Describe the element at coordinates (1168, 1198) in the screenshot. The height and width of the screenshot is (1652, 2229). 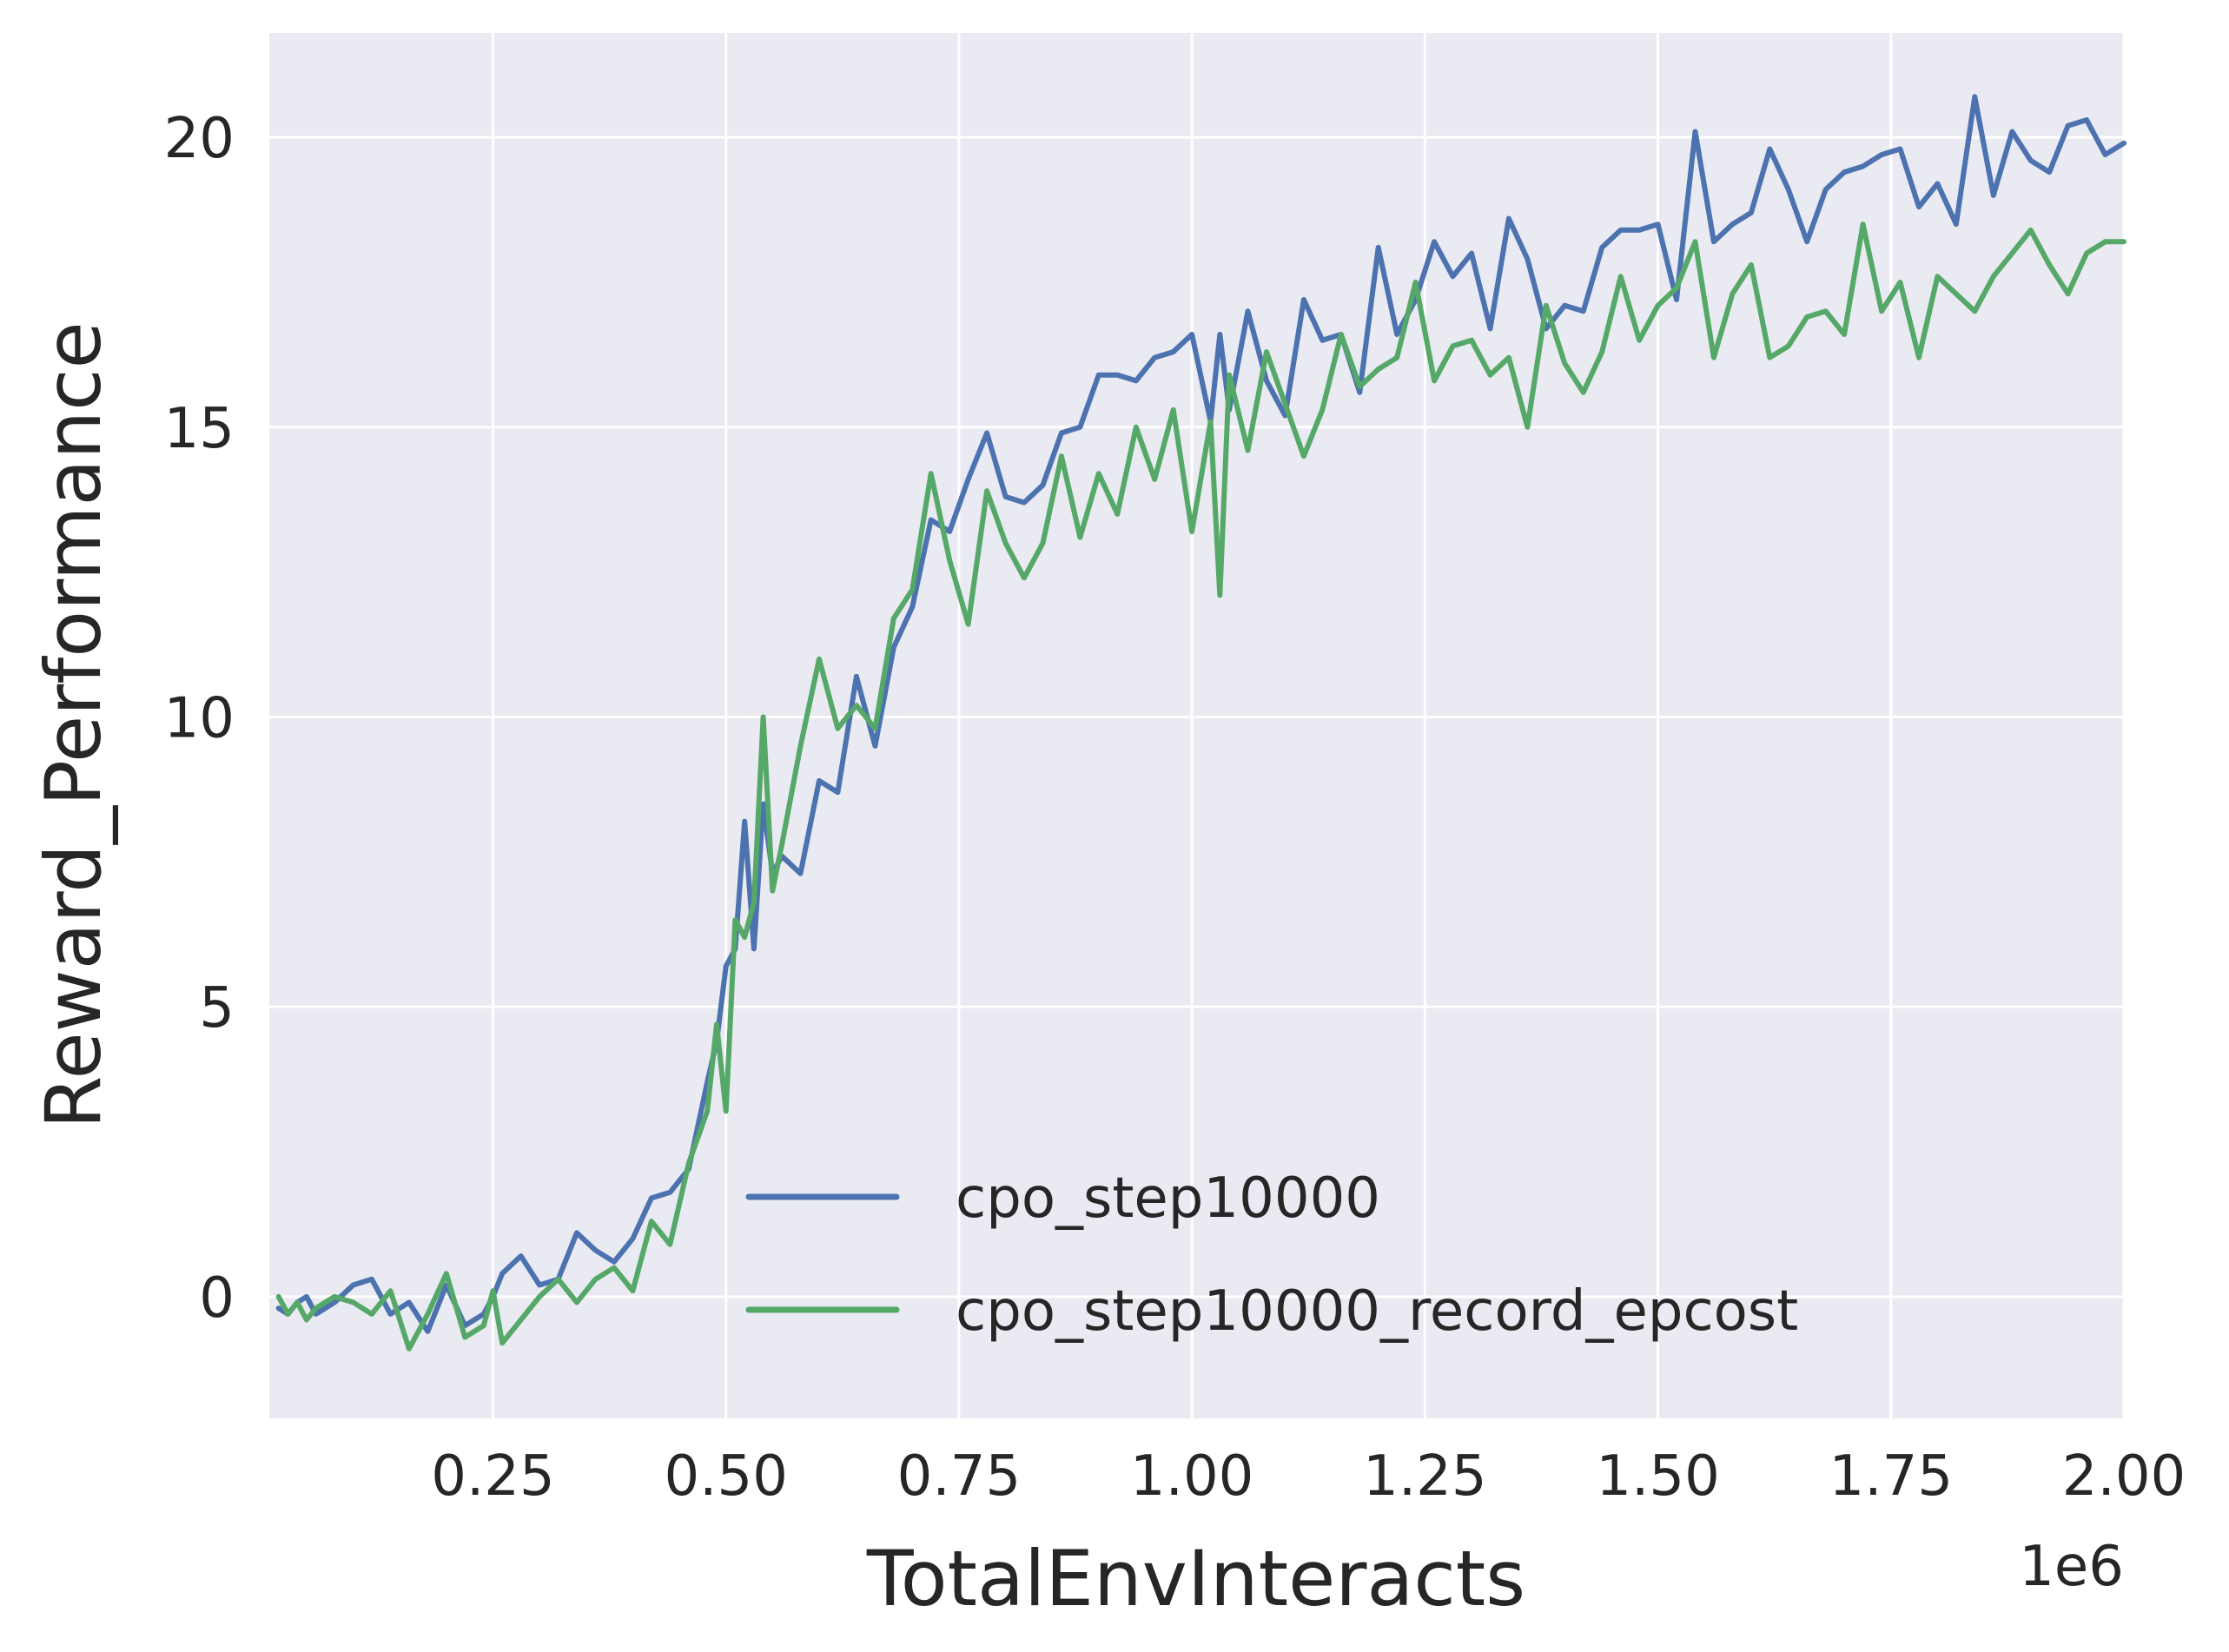
I see `legend-label: cpo_step10000` at that location.